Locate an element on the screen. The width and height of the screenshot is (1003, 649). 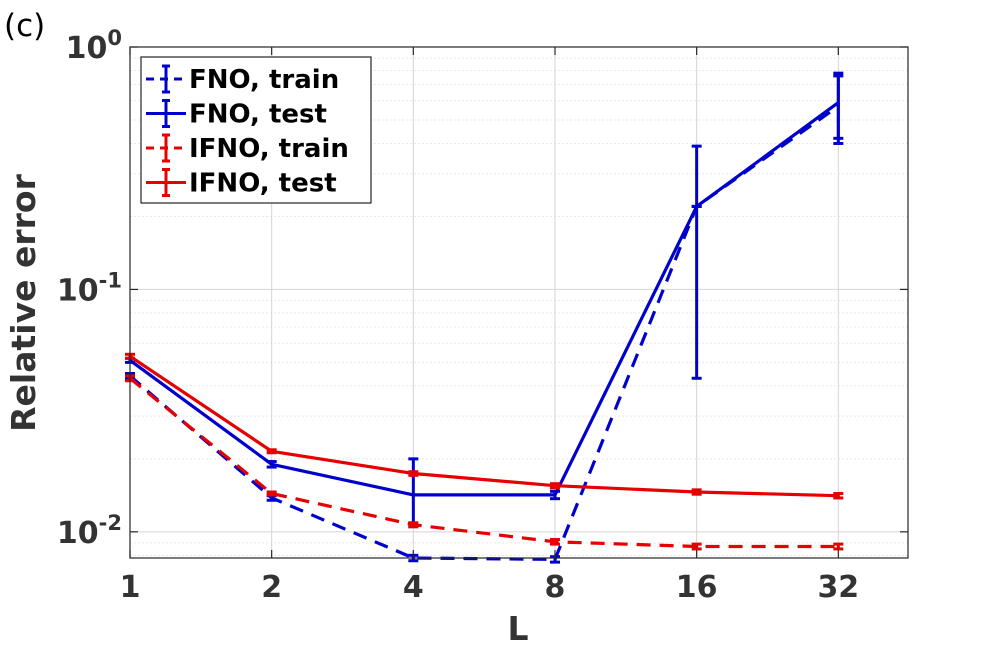
legend-label: FNO, test is located at coordinates (258, 115).